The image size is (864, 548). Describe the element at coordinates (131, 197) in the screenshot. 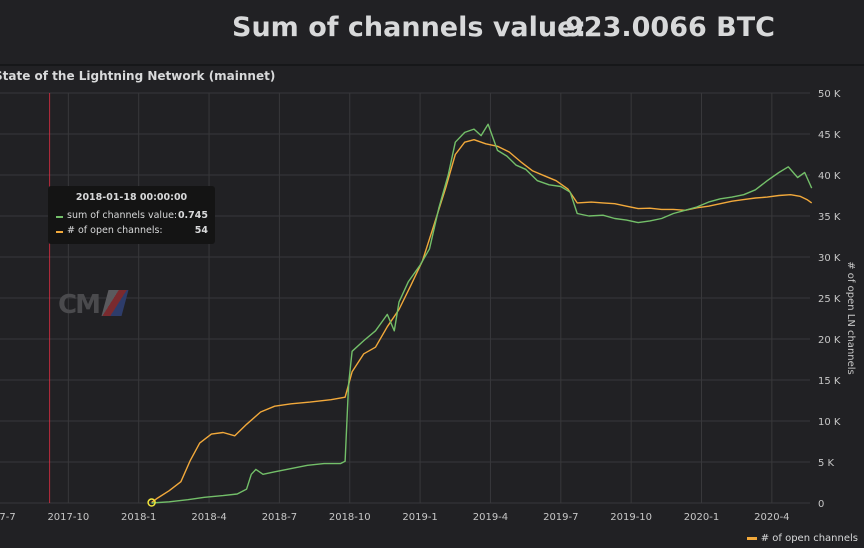

I see `tooltip-time: 2018-01-18 00:00:00` at that location.